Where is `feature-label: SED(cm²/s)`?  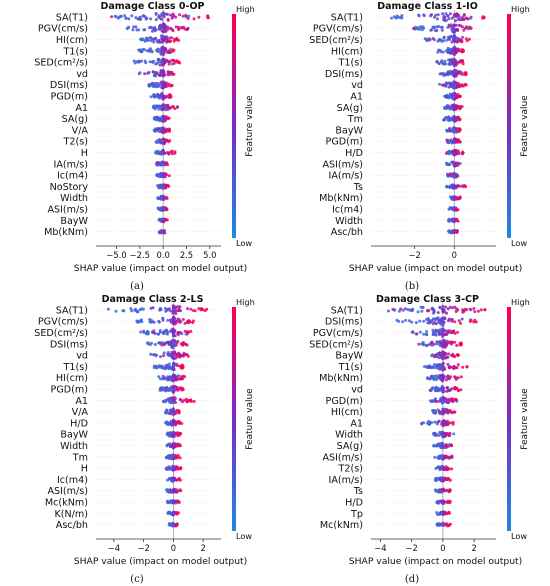 feature-label: SED(cm²/s) is located at coordinates (336, 344).